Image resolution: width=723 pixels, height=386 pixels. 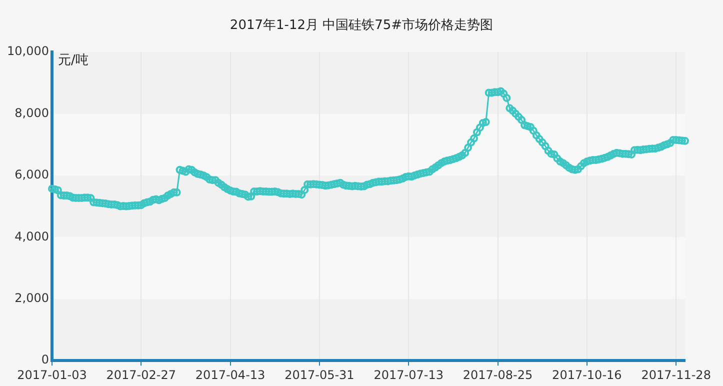 What do you see at coordinates (676, 375) in the screenshot?
I see `x-tick-label: 2017-11-28` at bounding box center [676, 375].